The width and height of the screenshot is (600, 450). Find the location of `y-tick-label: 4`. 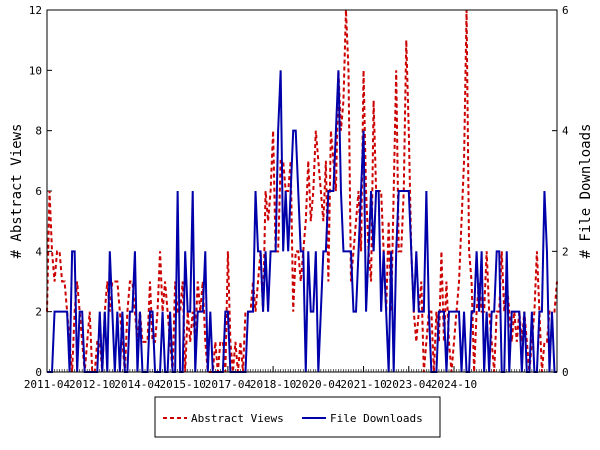

y-tick-label: 4 is located at coordinates (38, 251).